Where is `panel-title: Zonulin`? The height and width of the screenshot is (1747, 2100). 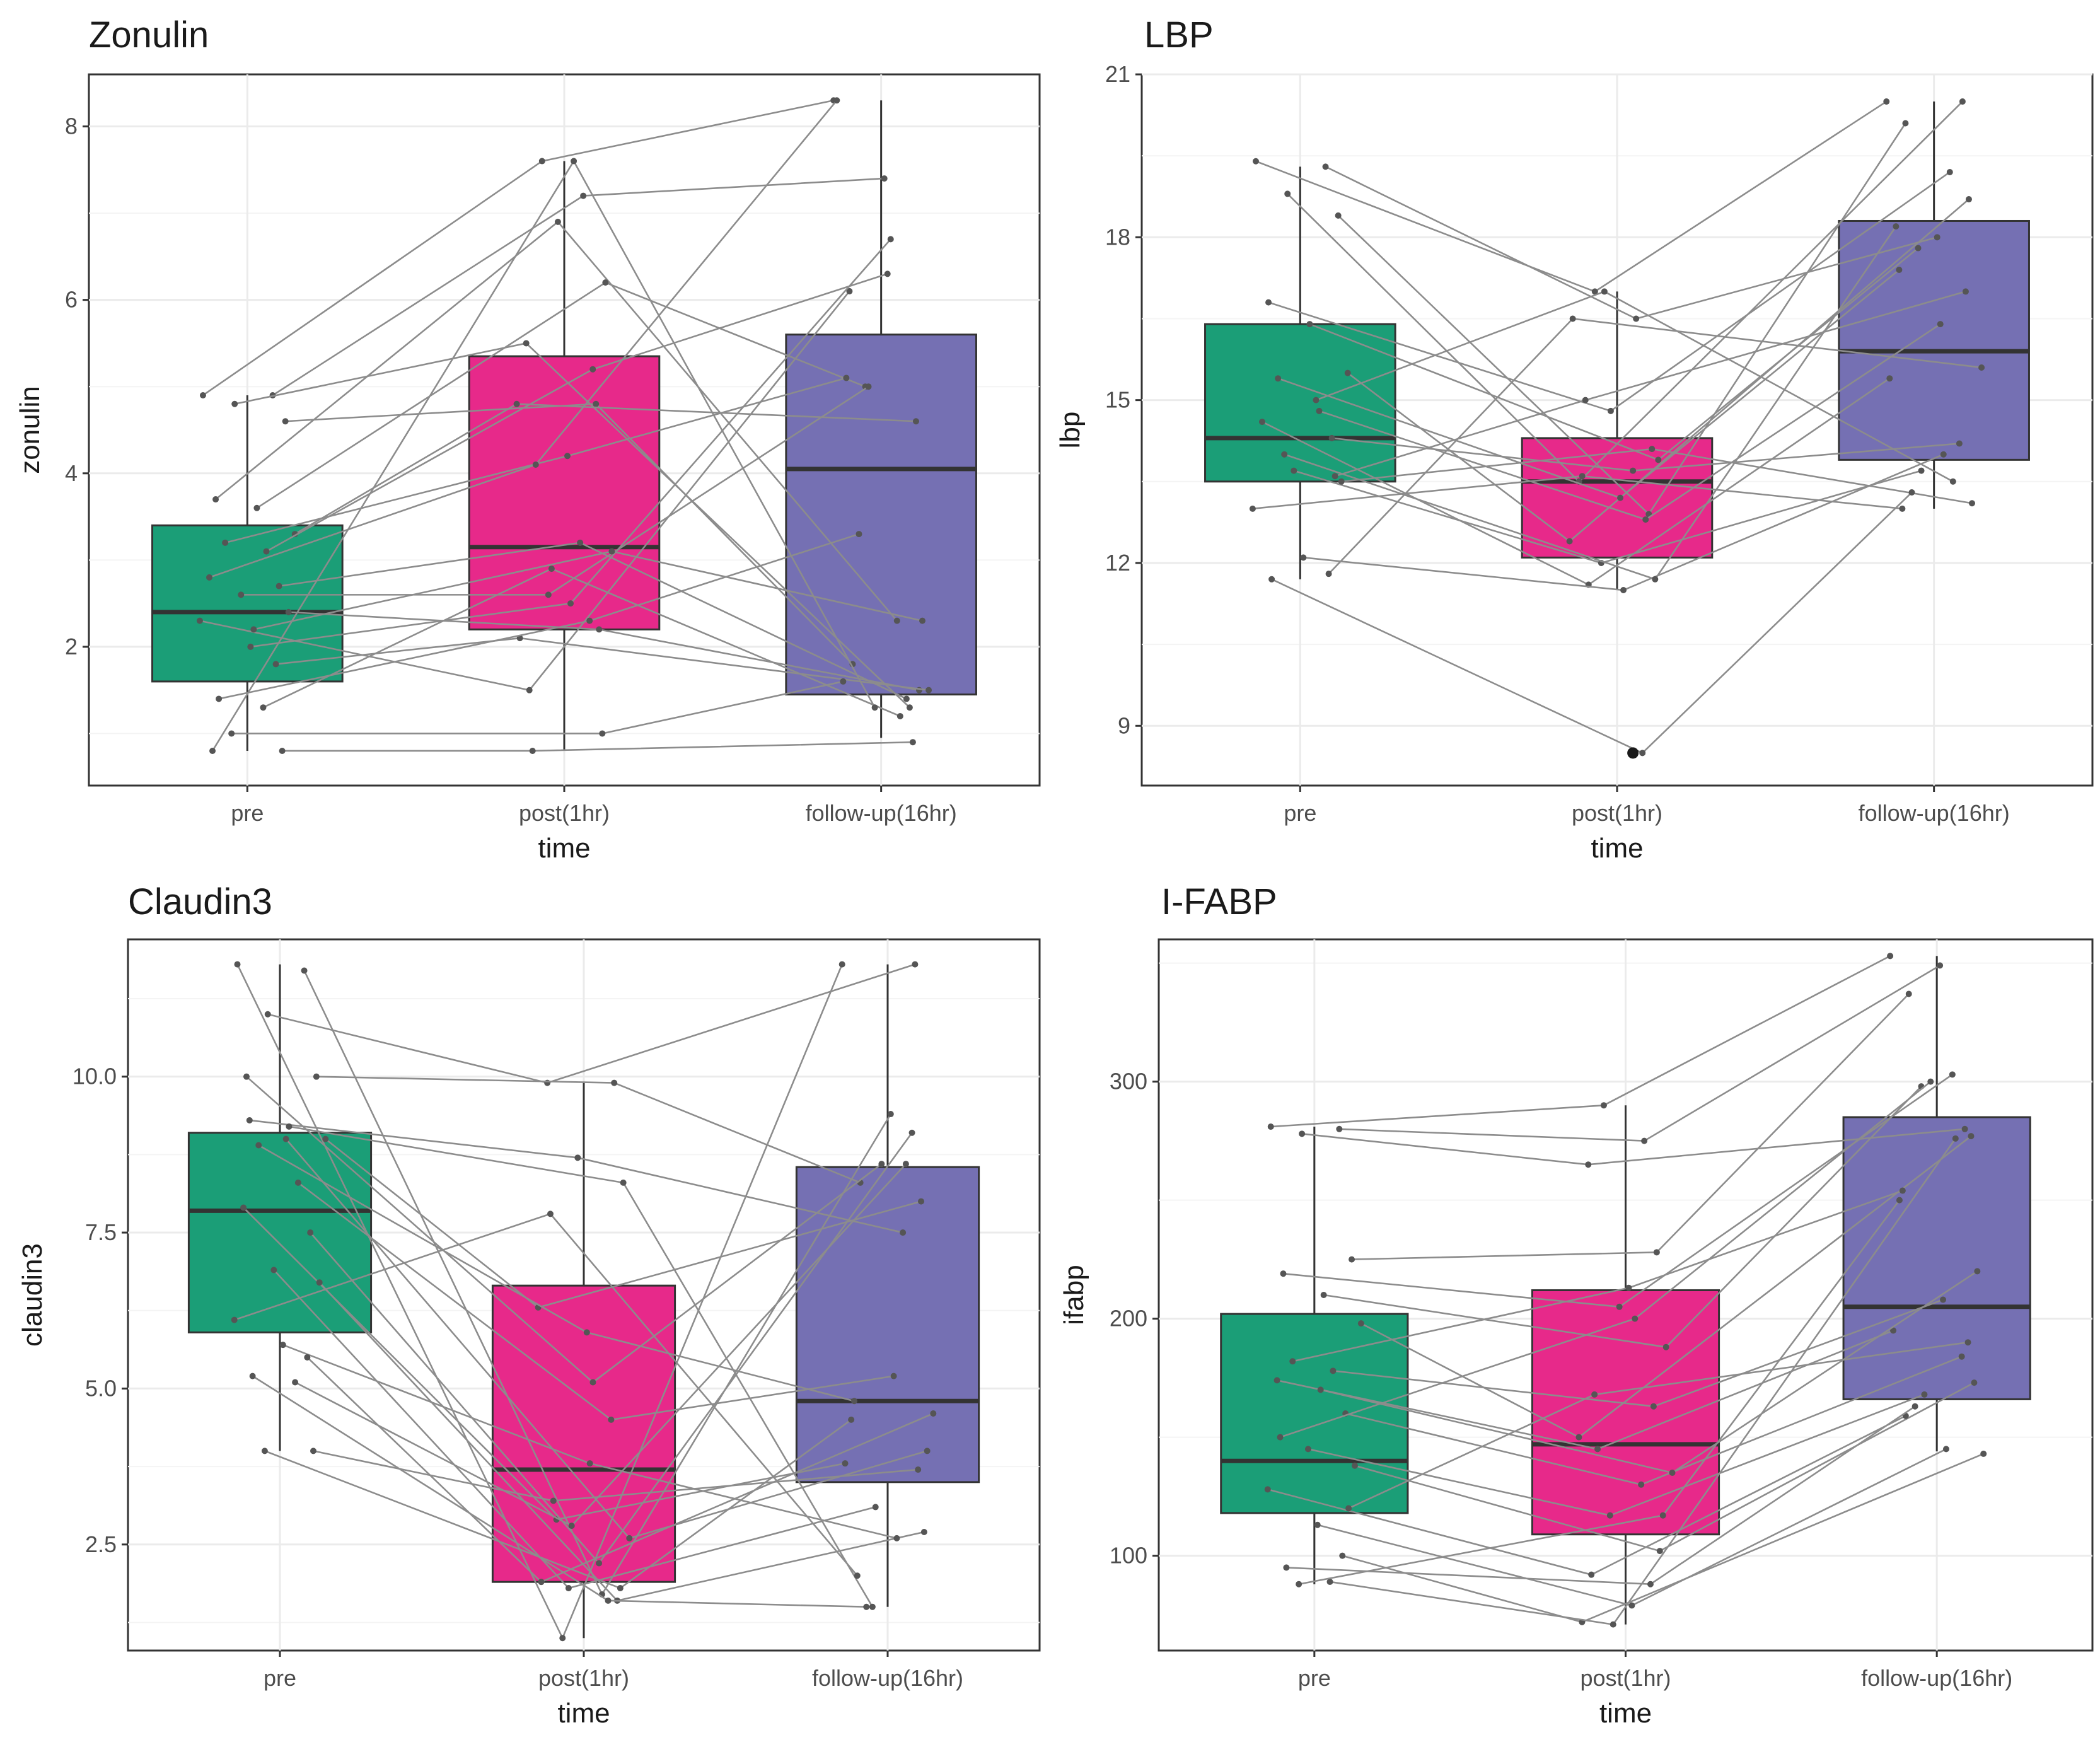
panel-title: Zonulin is located at coordinates (149, 35).